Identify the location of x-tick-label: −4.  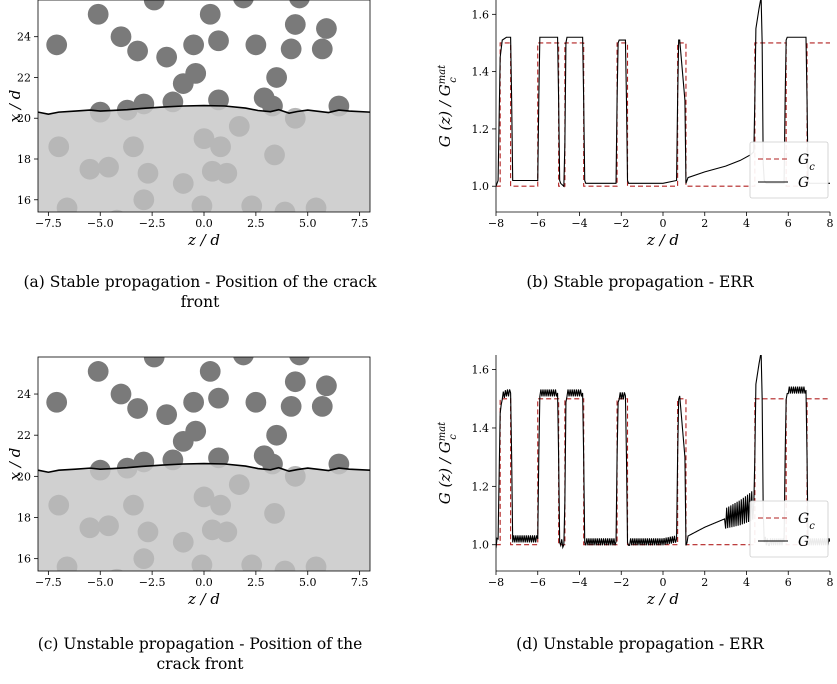
(579, 582).